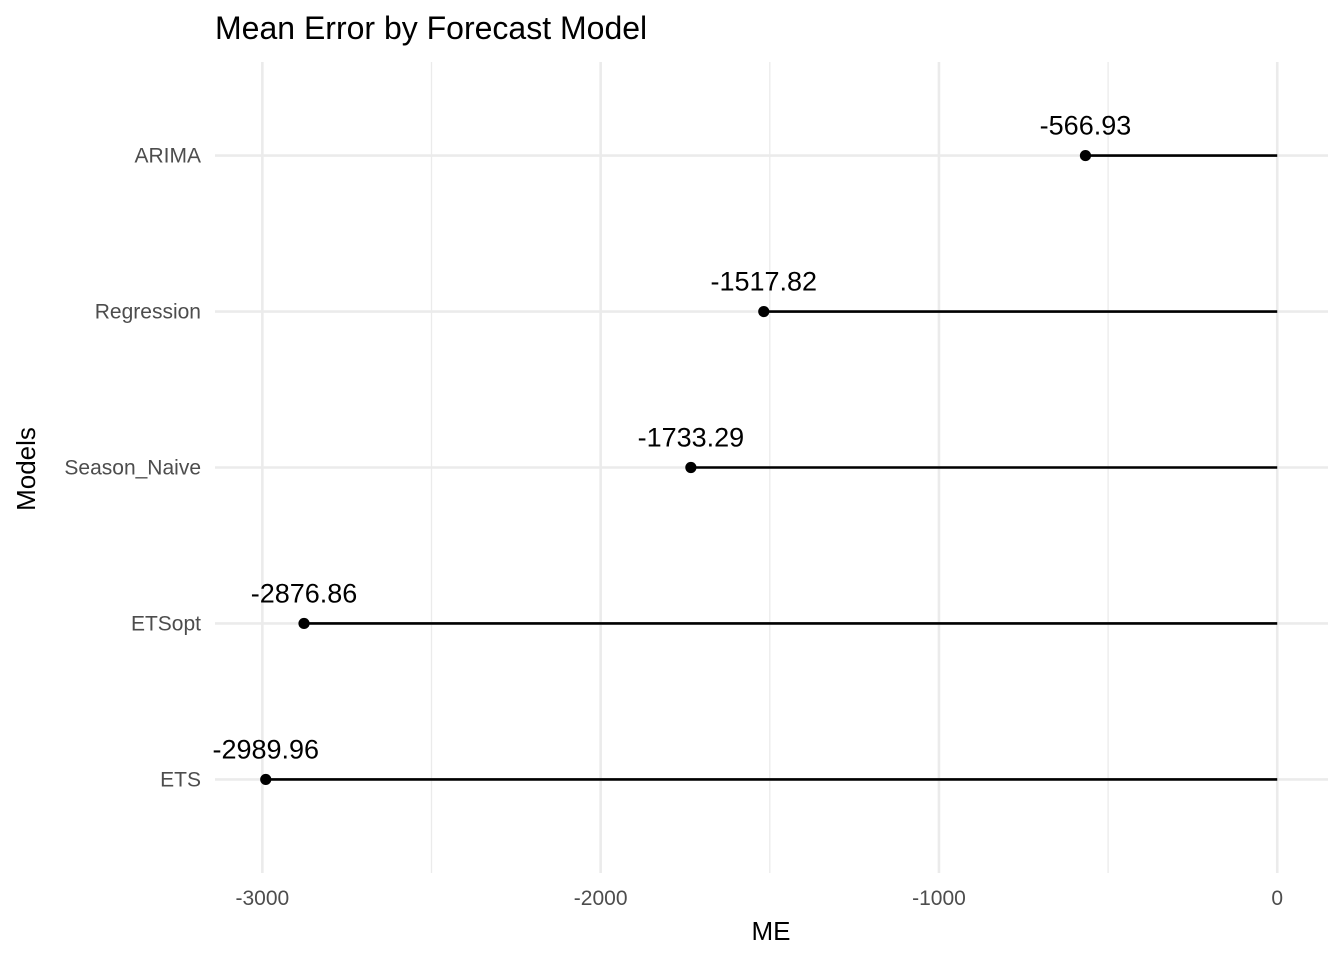  I want to click on x-tick-label: -1000, so click(939, 898).